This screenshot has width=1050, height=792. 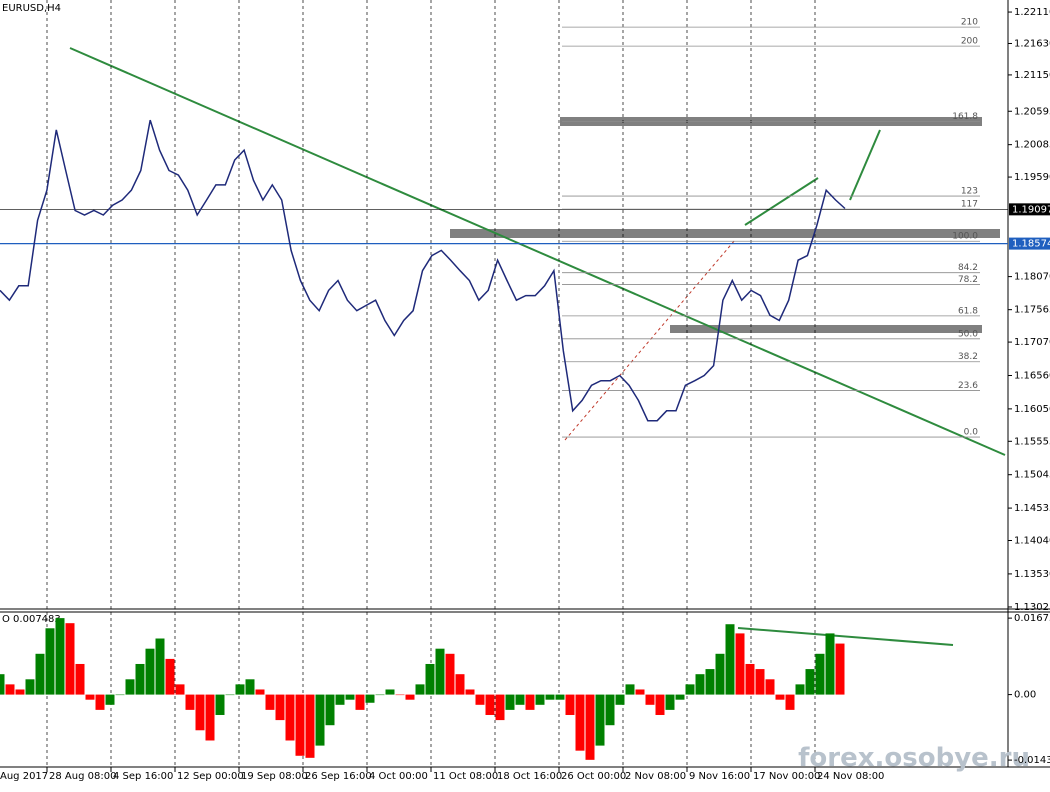 What do you see at coordinates (1032, 541) in the screenshot?
I see `y-tick-label: 1.14040` at bounding box center [1032, 541].